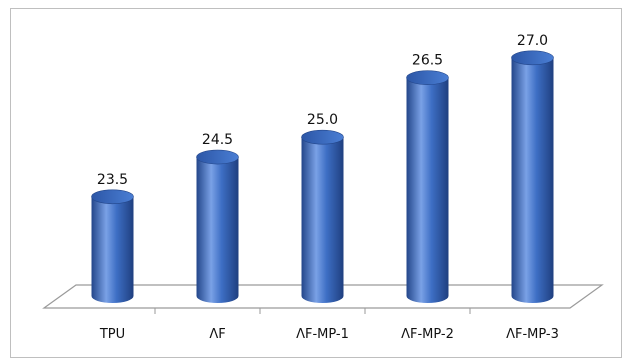 Image resolution: width=632 pixels, height=362 pixels. What do you see at coordinates (322, 120) in the screenshot?
I see `data-label: 25.0` at bounding box center [322, 120].